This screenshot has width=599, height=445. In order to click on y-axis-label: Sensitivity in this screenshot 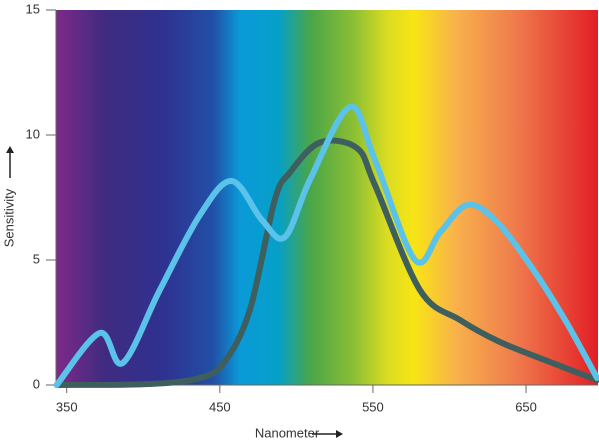, I will do `click(8, 217)`.